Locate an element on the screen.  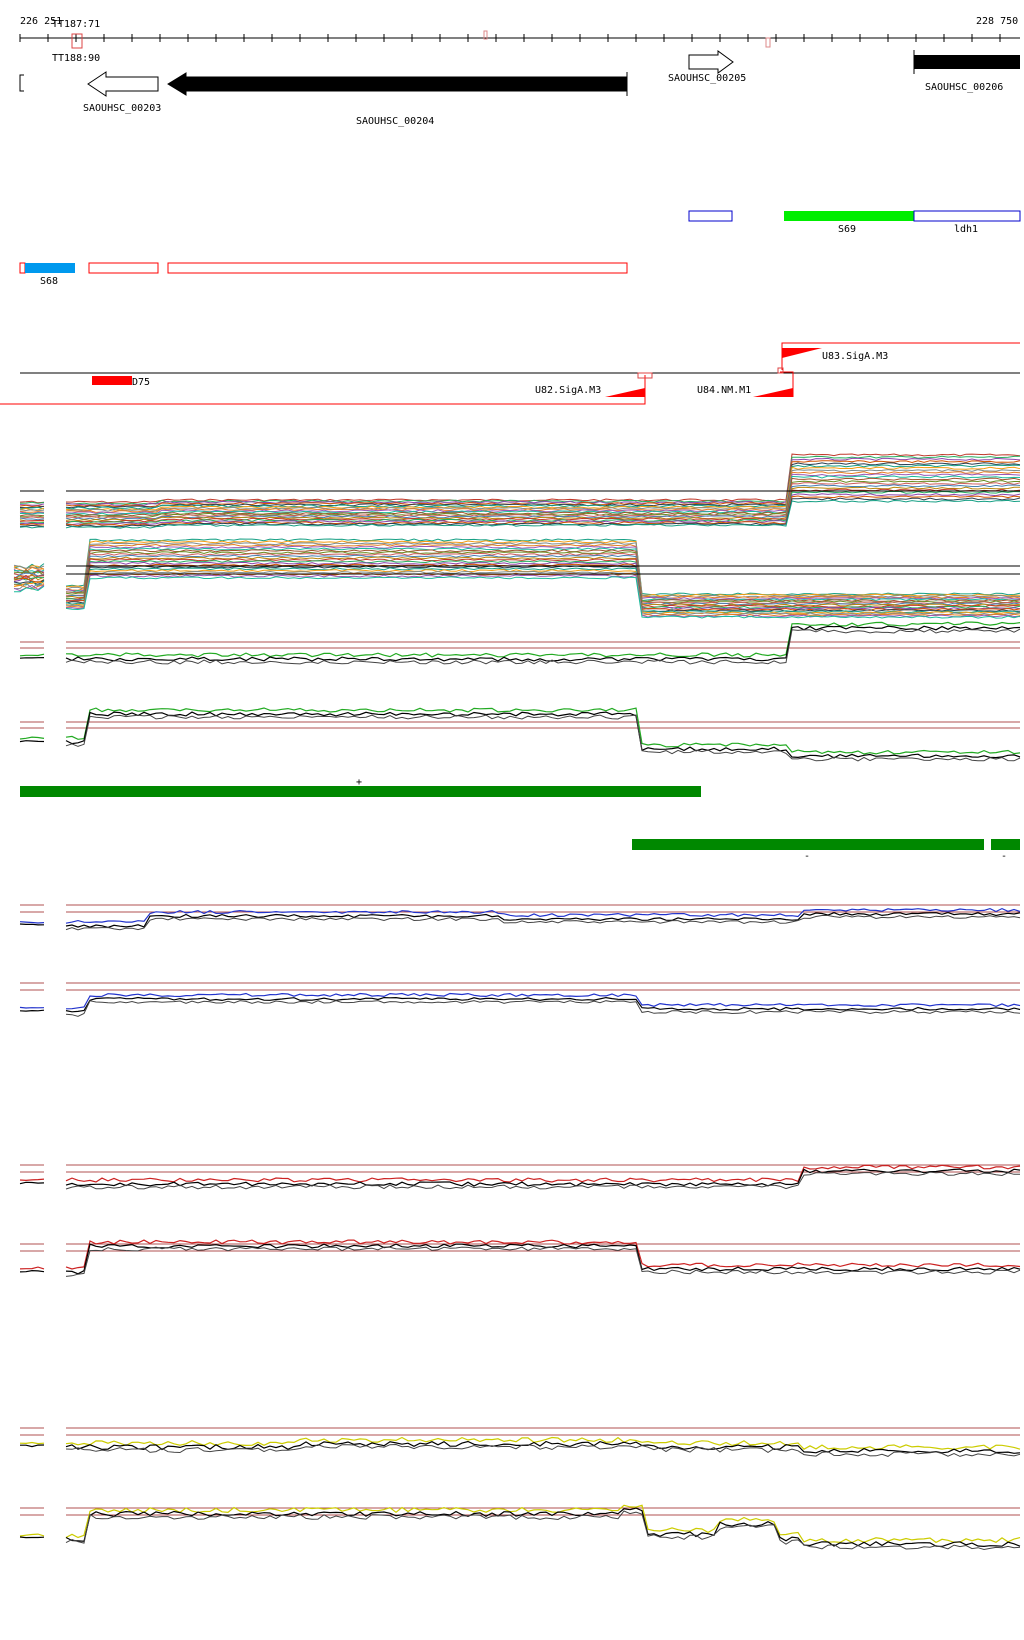
gene-label-saouhsc-00203: SAOUHSC_00203 is located at coordinates (122, 108).